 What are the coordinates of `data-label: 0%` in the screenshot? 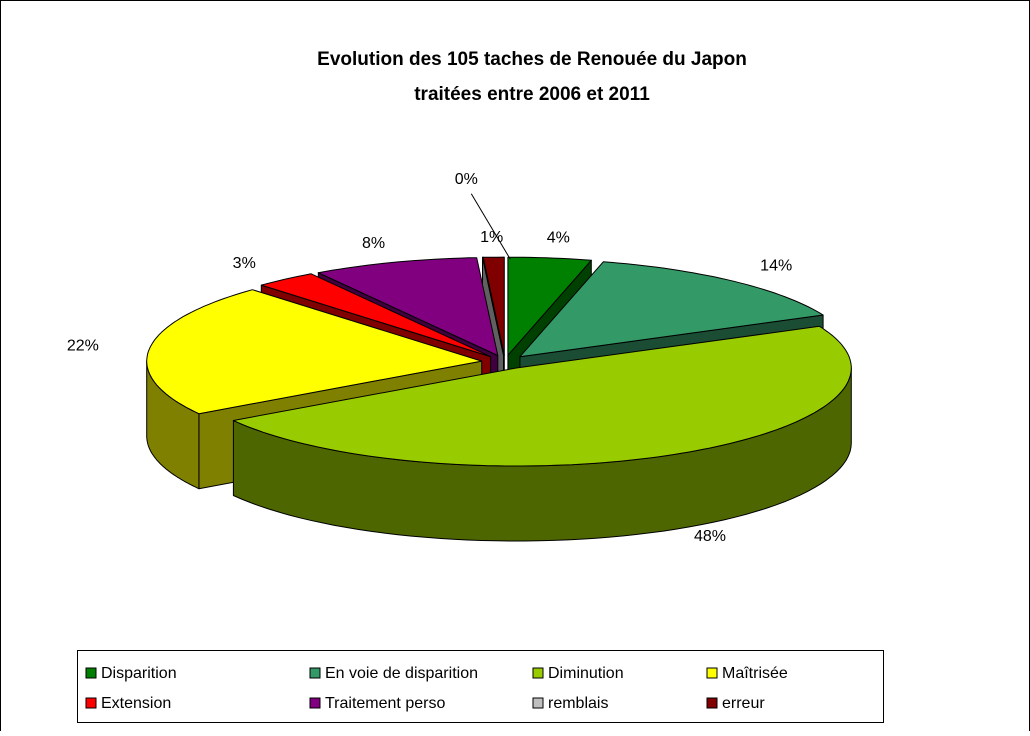 It's located at (466, 179).